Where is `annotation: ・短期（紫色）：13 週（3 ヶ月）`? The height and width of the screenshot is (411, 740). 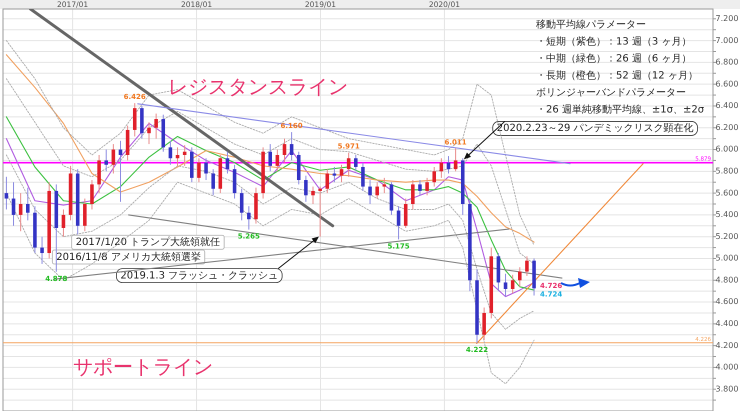 annotation: ・短期（紫色）：13 週（3 ヶ月） is located at coordinates (614, 42).